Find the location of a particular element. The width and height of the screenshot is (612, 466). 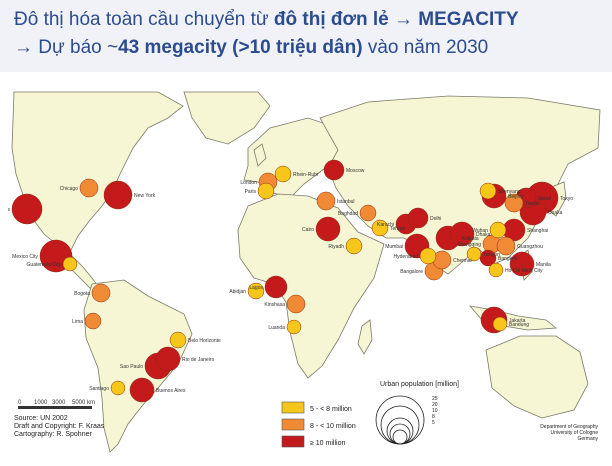

city-label-baghdad: Baghdad is located at coordinates (348, 214).